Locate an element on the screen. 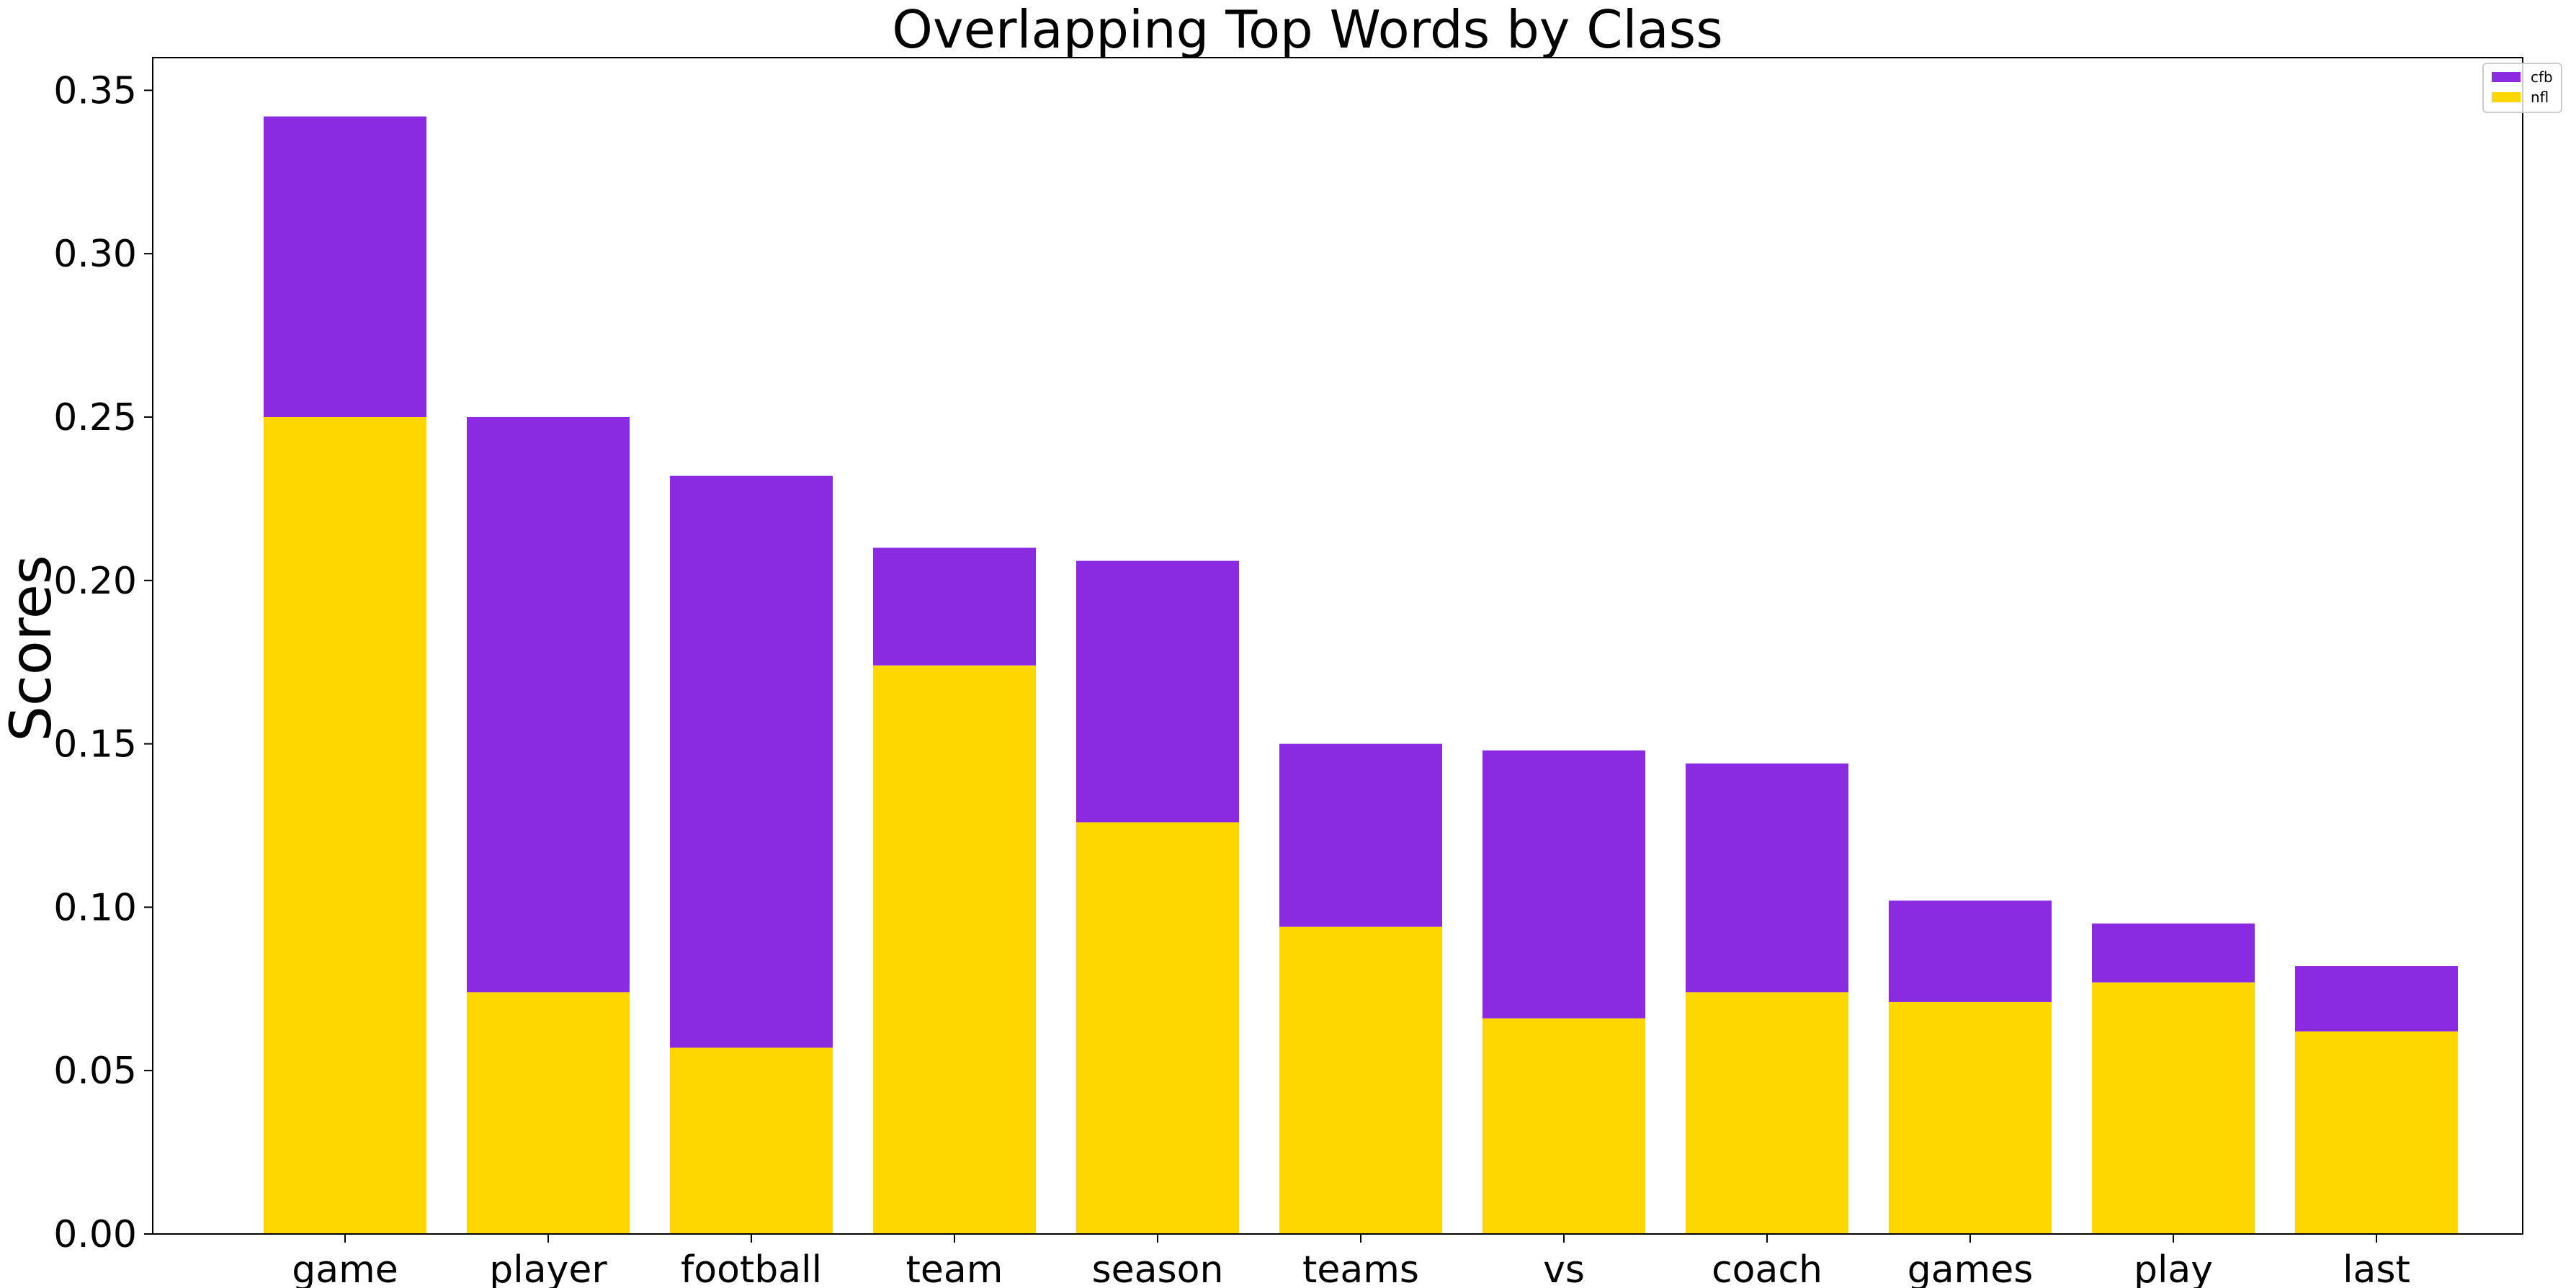  bar-nfl-team is located at coordinates (954, 950).